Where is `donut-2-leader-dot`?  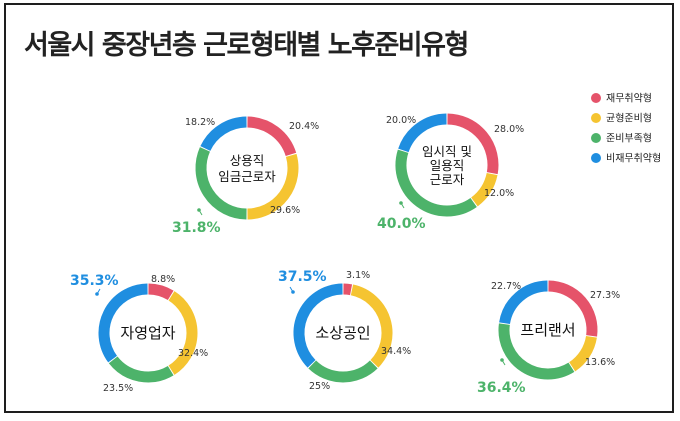
donut-2-leader-dot is located at coordinates (401, 203).